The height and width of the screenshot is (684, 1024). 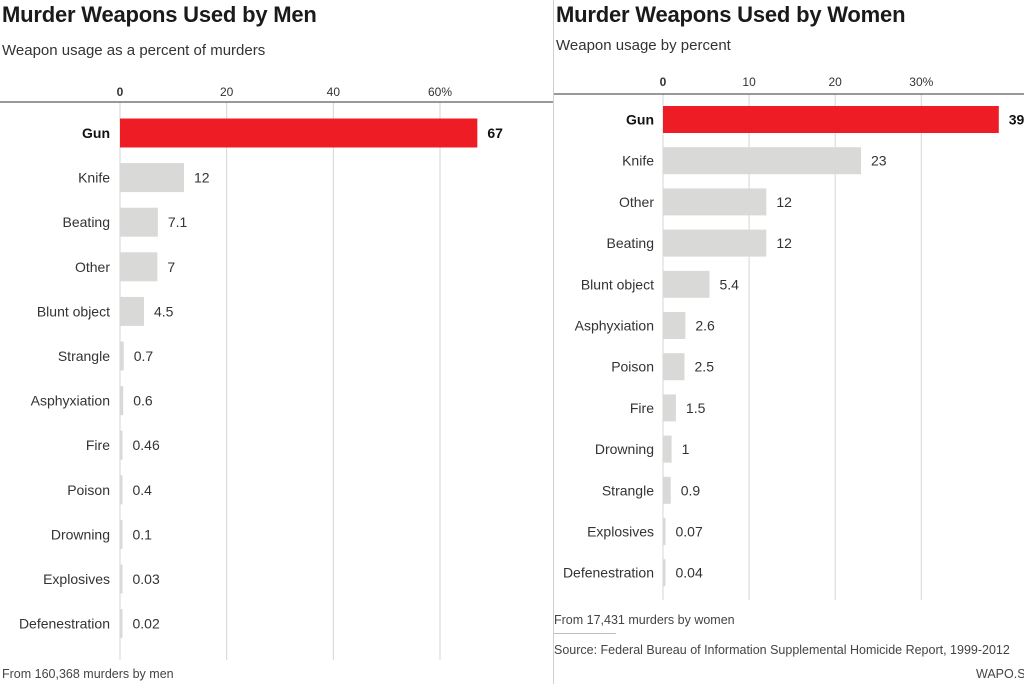 What do you see at coordinates (729, 284) in the screenshot?
I see `value-label: 5.4` at bounding box center [729, 284].